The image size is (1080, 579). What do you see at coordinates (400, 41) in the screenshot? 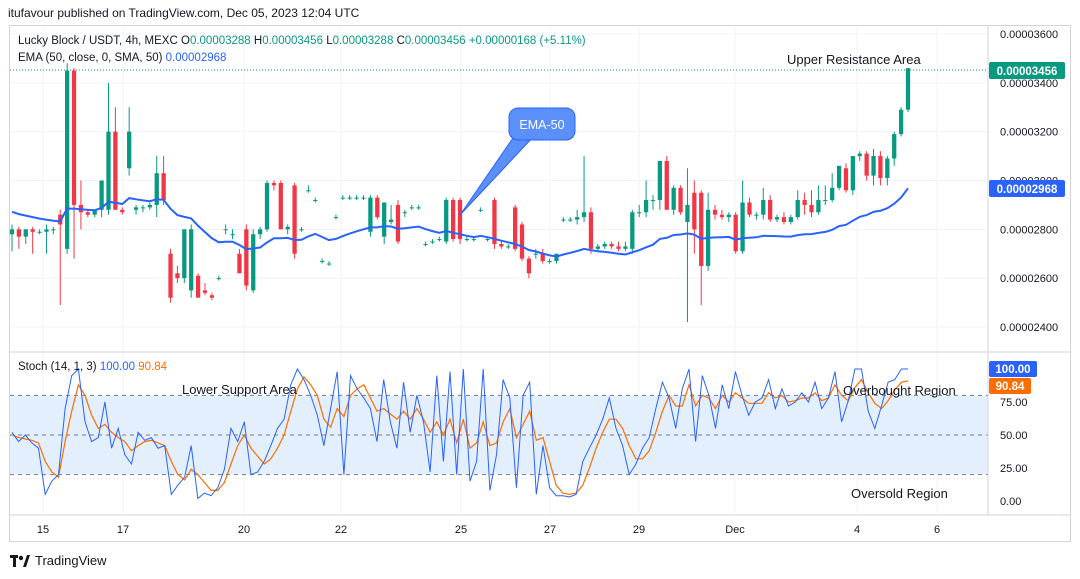
I see `close-label: C` at bounding box center [400, 41].